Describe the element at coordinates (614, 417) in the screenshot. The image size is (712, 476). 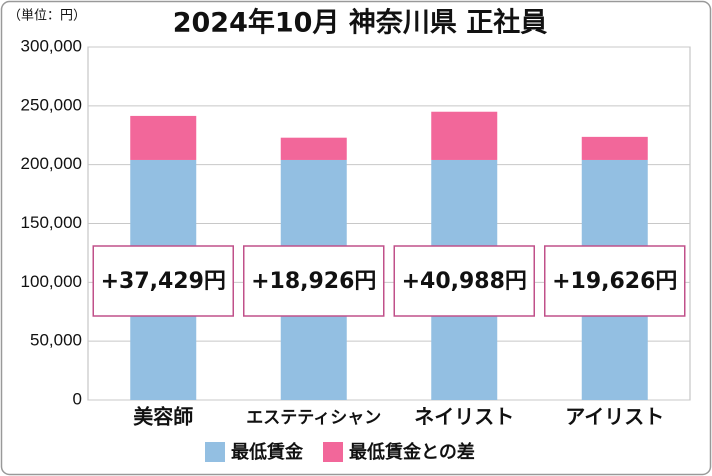
I see `x-tick-label: アイリスト` at that location.